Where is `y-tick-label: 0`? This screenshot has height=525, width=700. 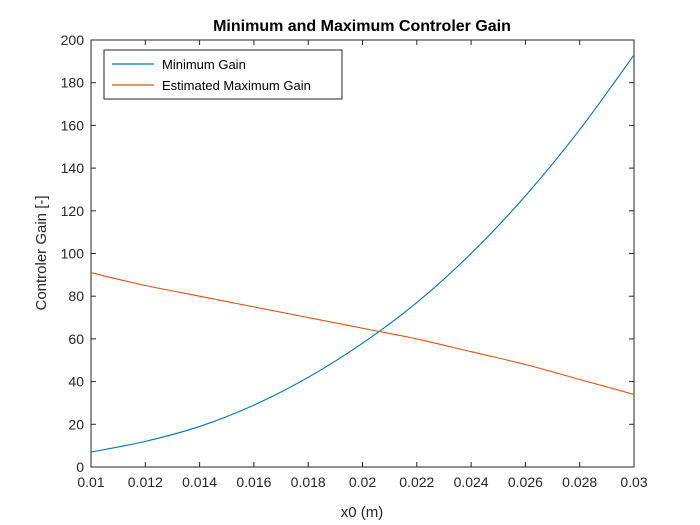 y-tick-label: 0 is located at coordinates (80, 467).